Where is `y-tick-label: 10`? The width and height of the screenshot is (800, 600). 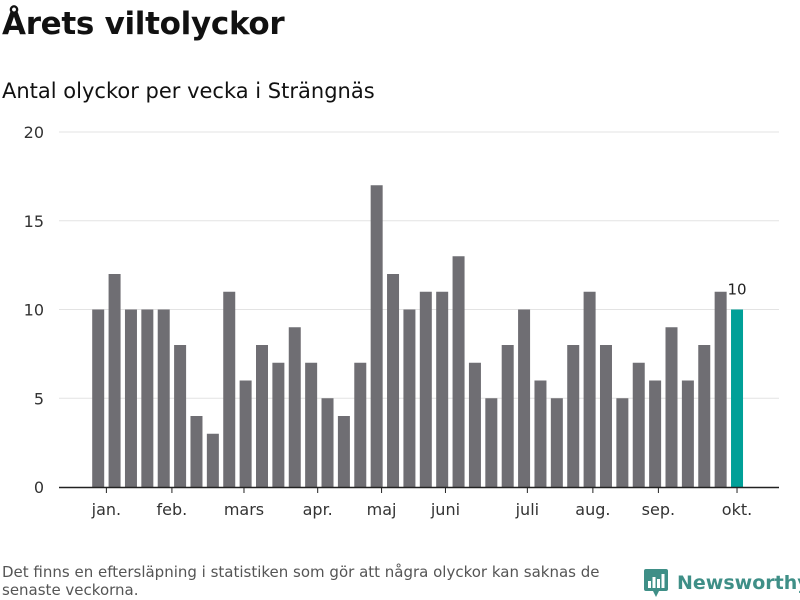 y-tick-label: 10 is located at coordinates (34, 310).